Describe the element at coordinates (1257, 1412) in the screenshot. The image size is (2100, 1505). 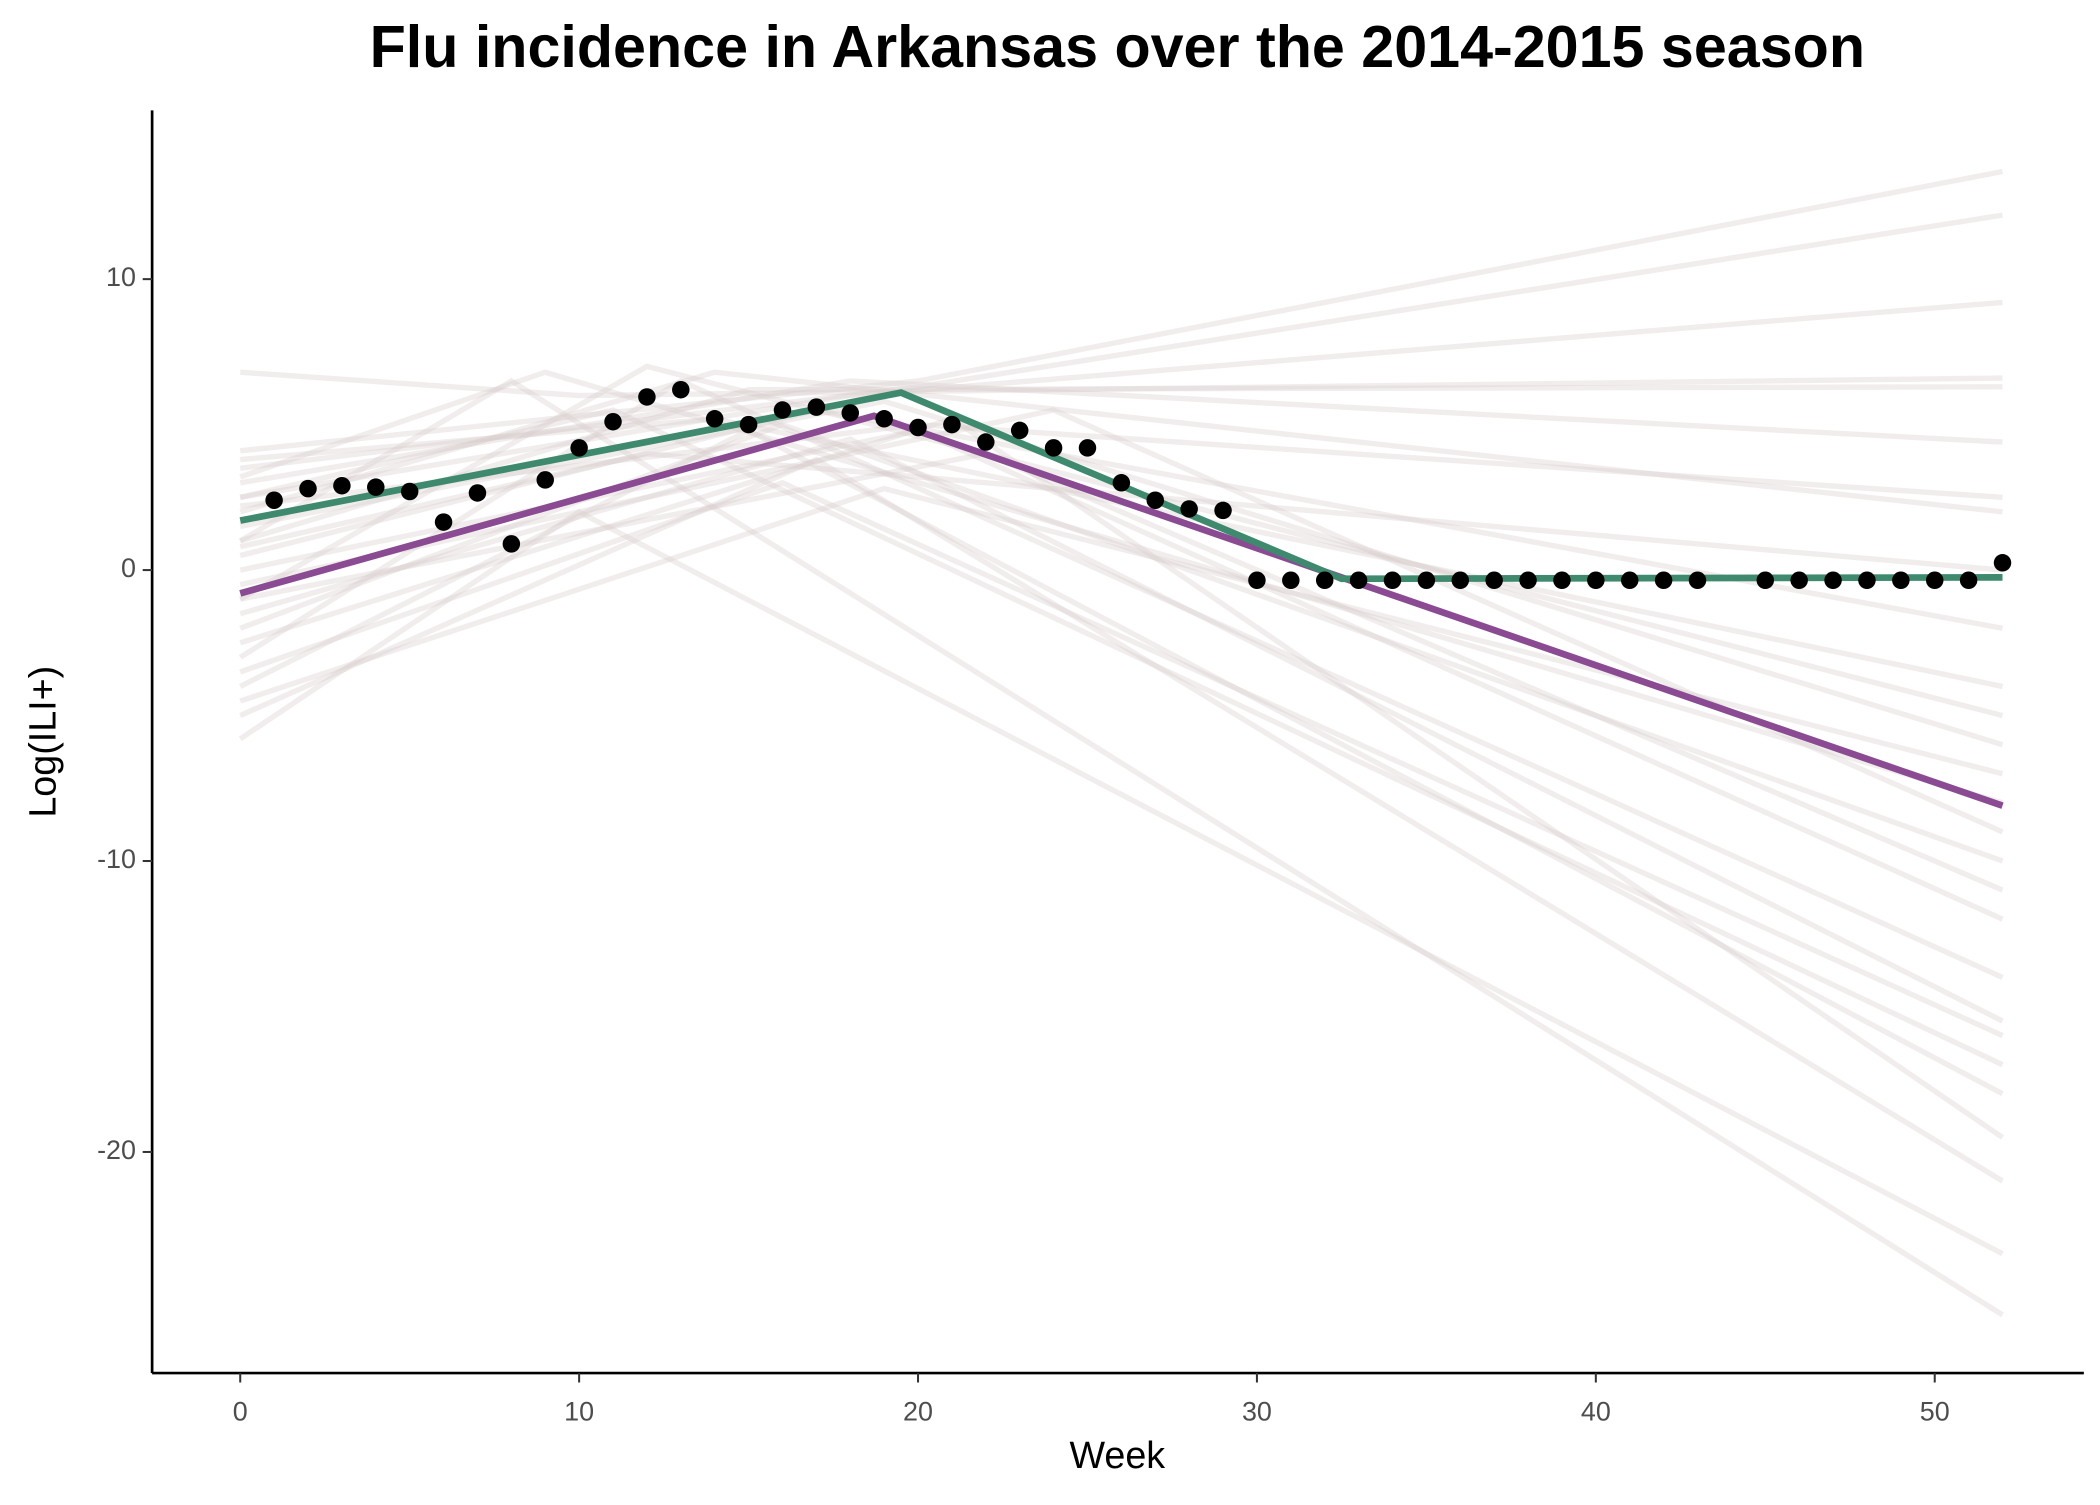
I see `x-tick-label: 30` at that location.